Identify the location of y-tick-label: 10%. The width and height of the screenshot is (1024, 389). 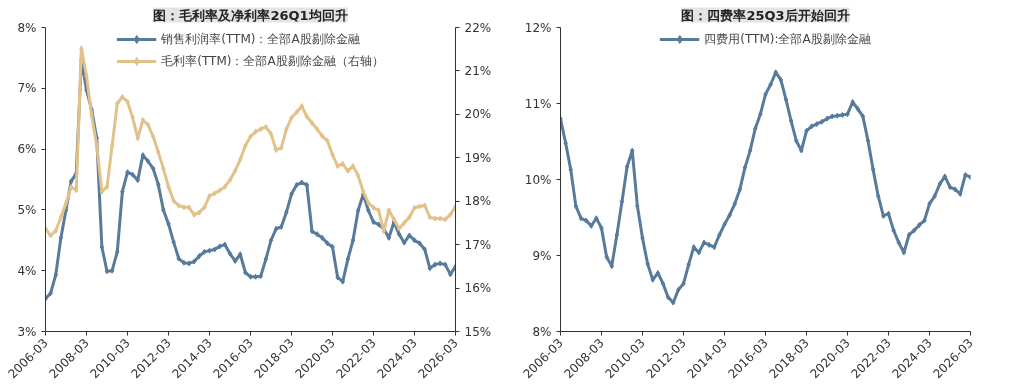
(538, 179).